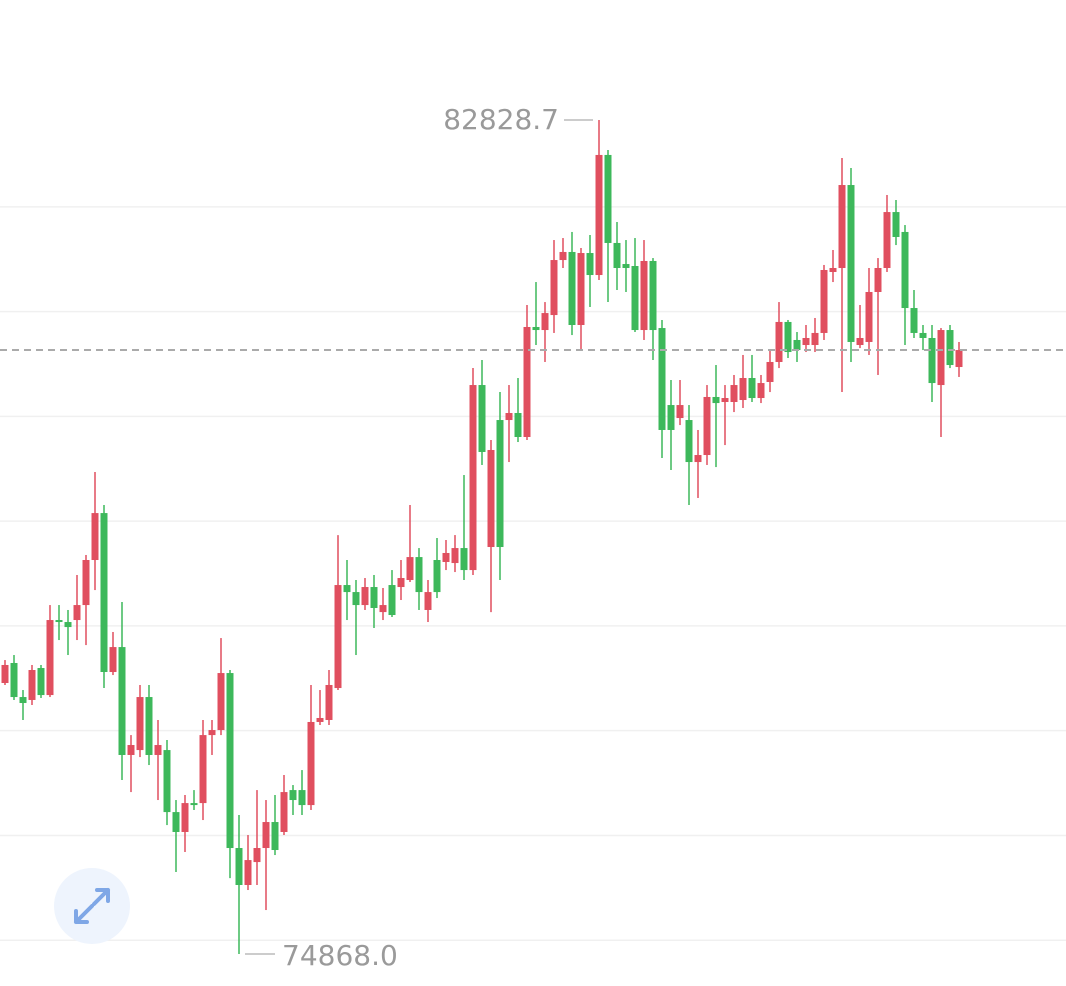 The width and height of the screenshot is (1066, 986). What do you see at coordinates (501, 119) in the screenshot?
I see `max-label: 82828.7` at bounding box center [501, 119].